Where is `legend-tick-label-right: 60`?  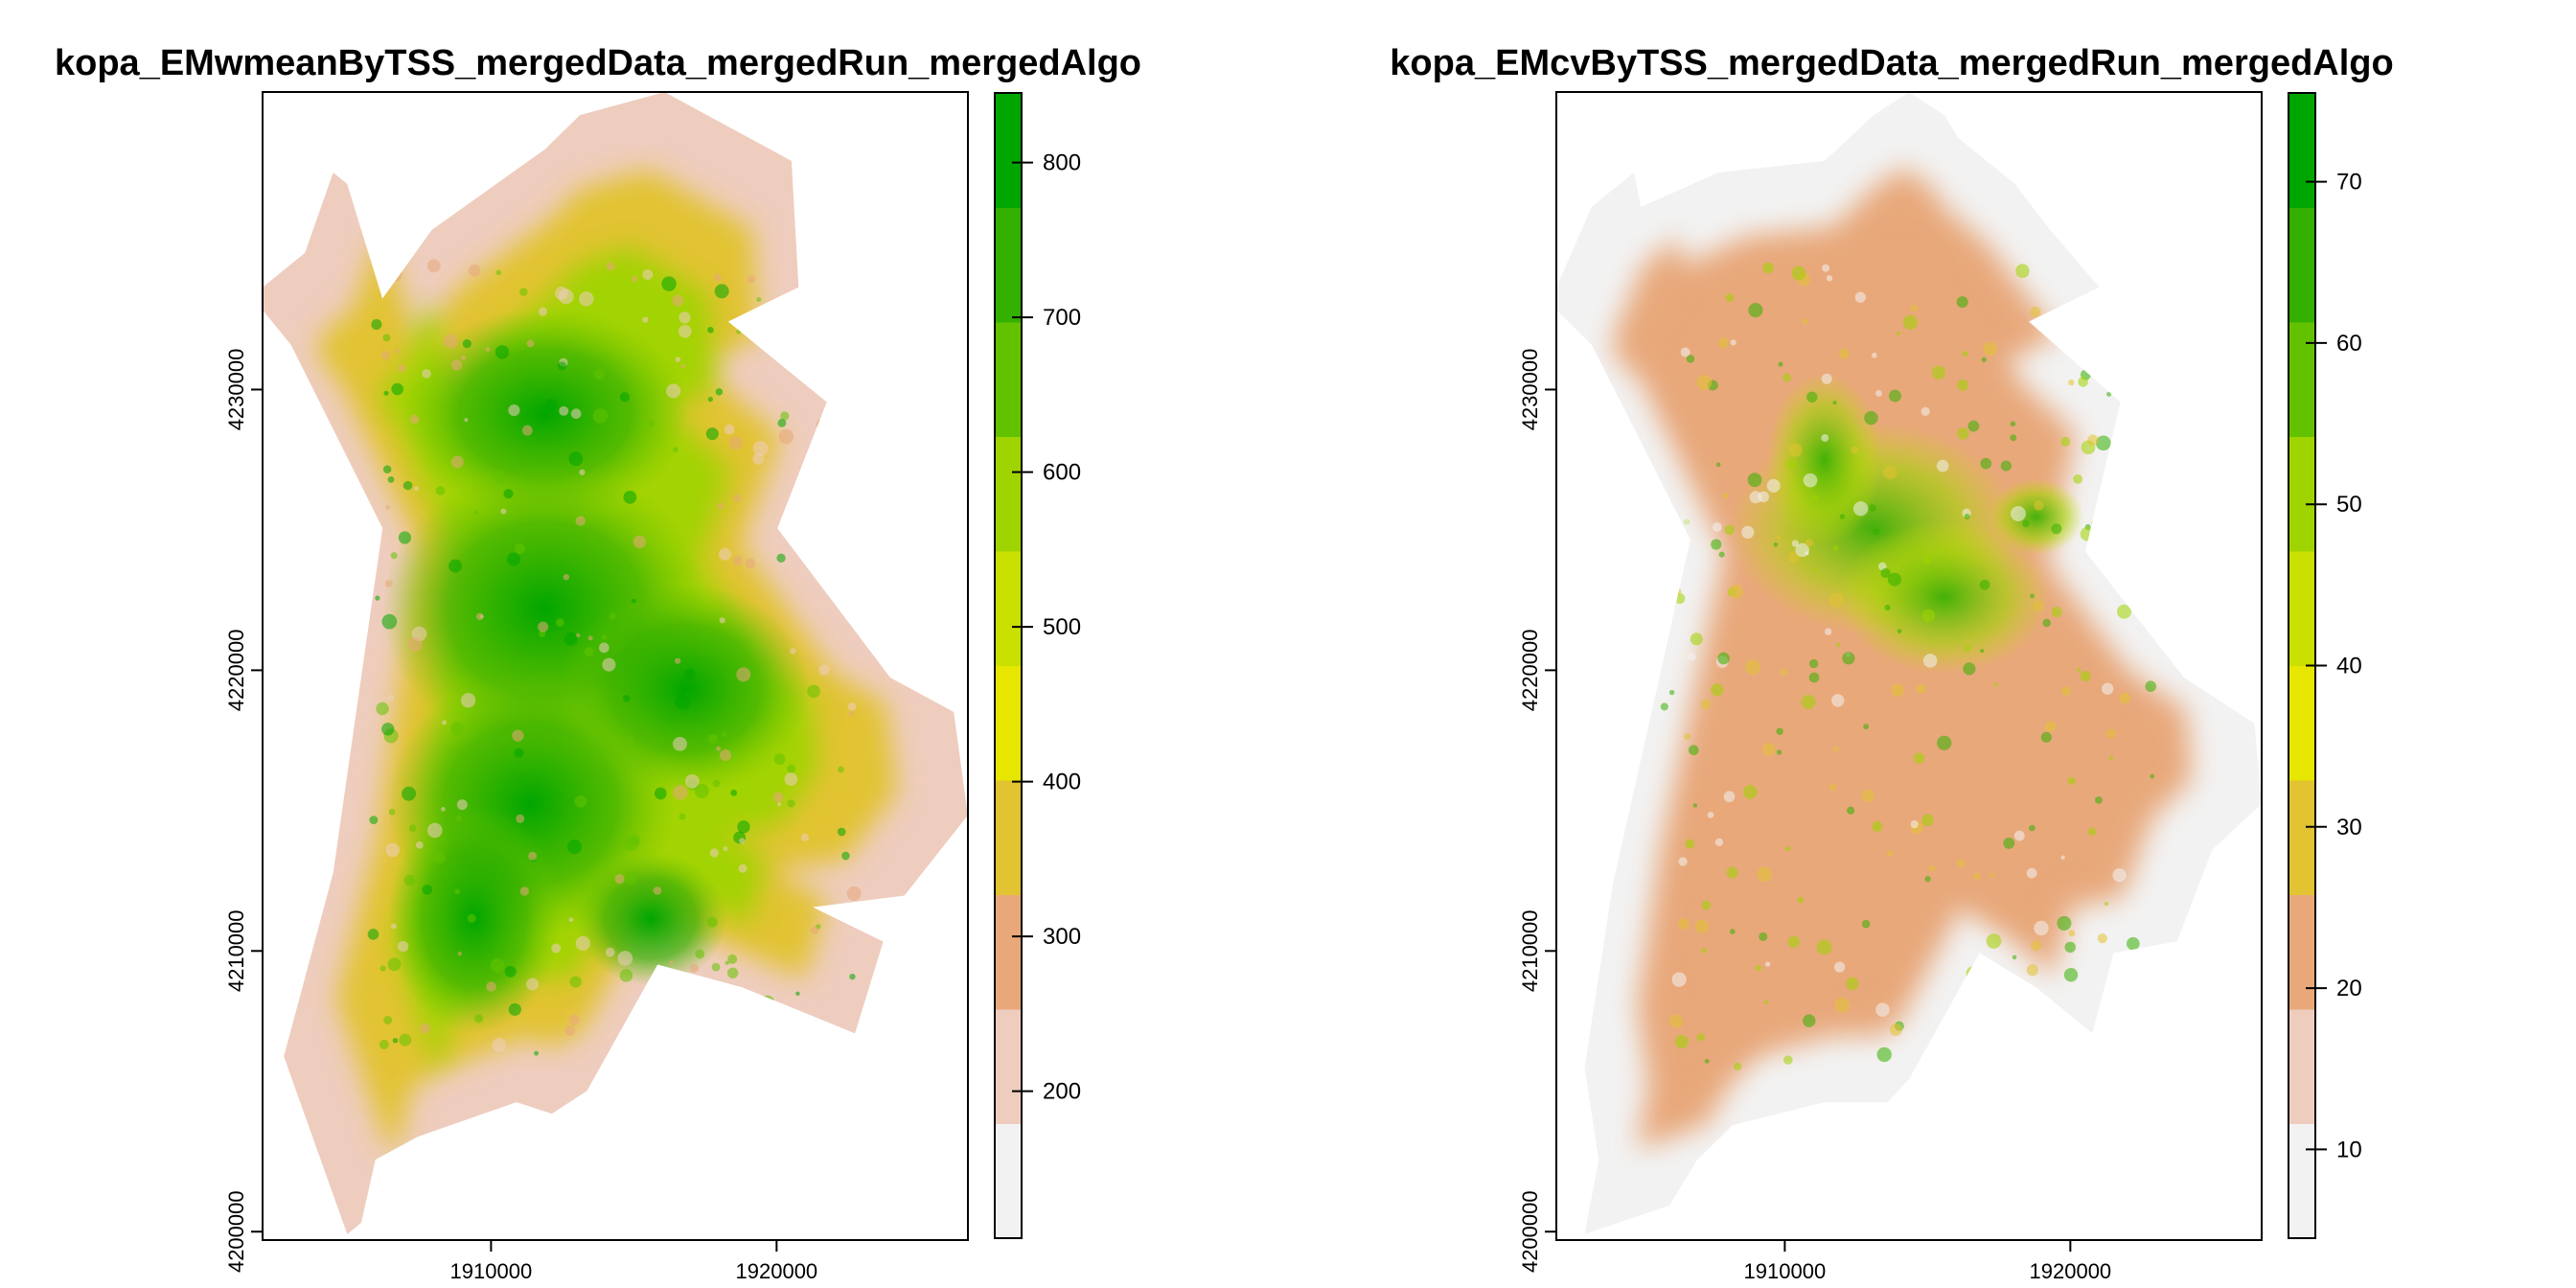
legend-tick-label-right: 60 is located at coordinates (2349, 343).